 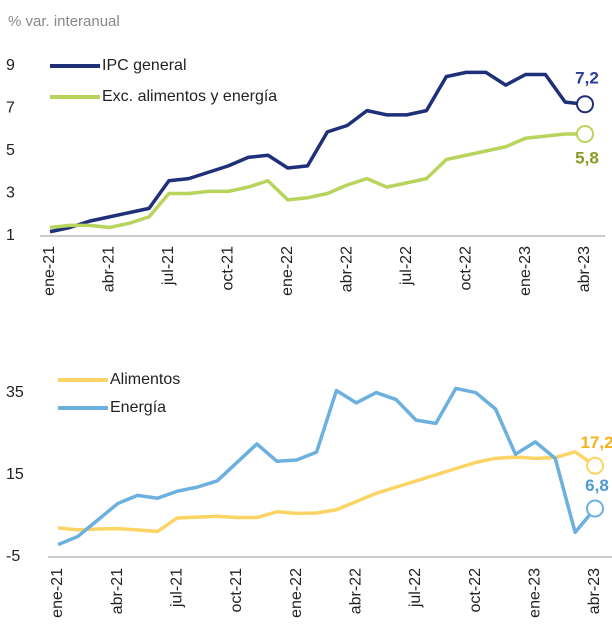 What do you see at coordinates (138, 407) in the screenshot?
I see `legend-label: Energía` at bounding box center [138, 407].